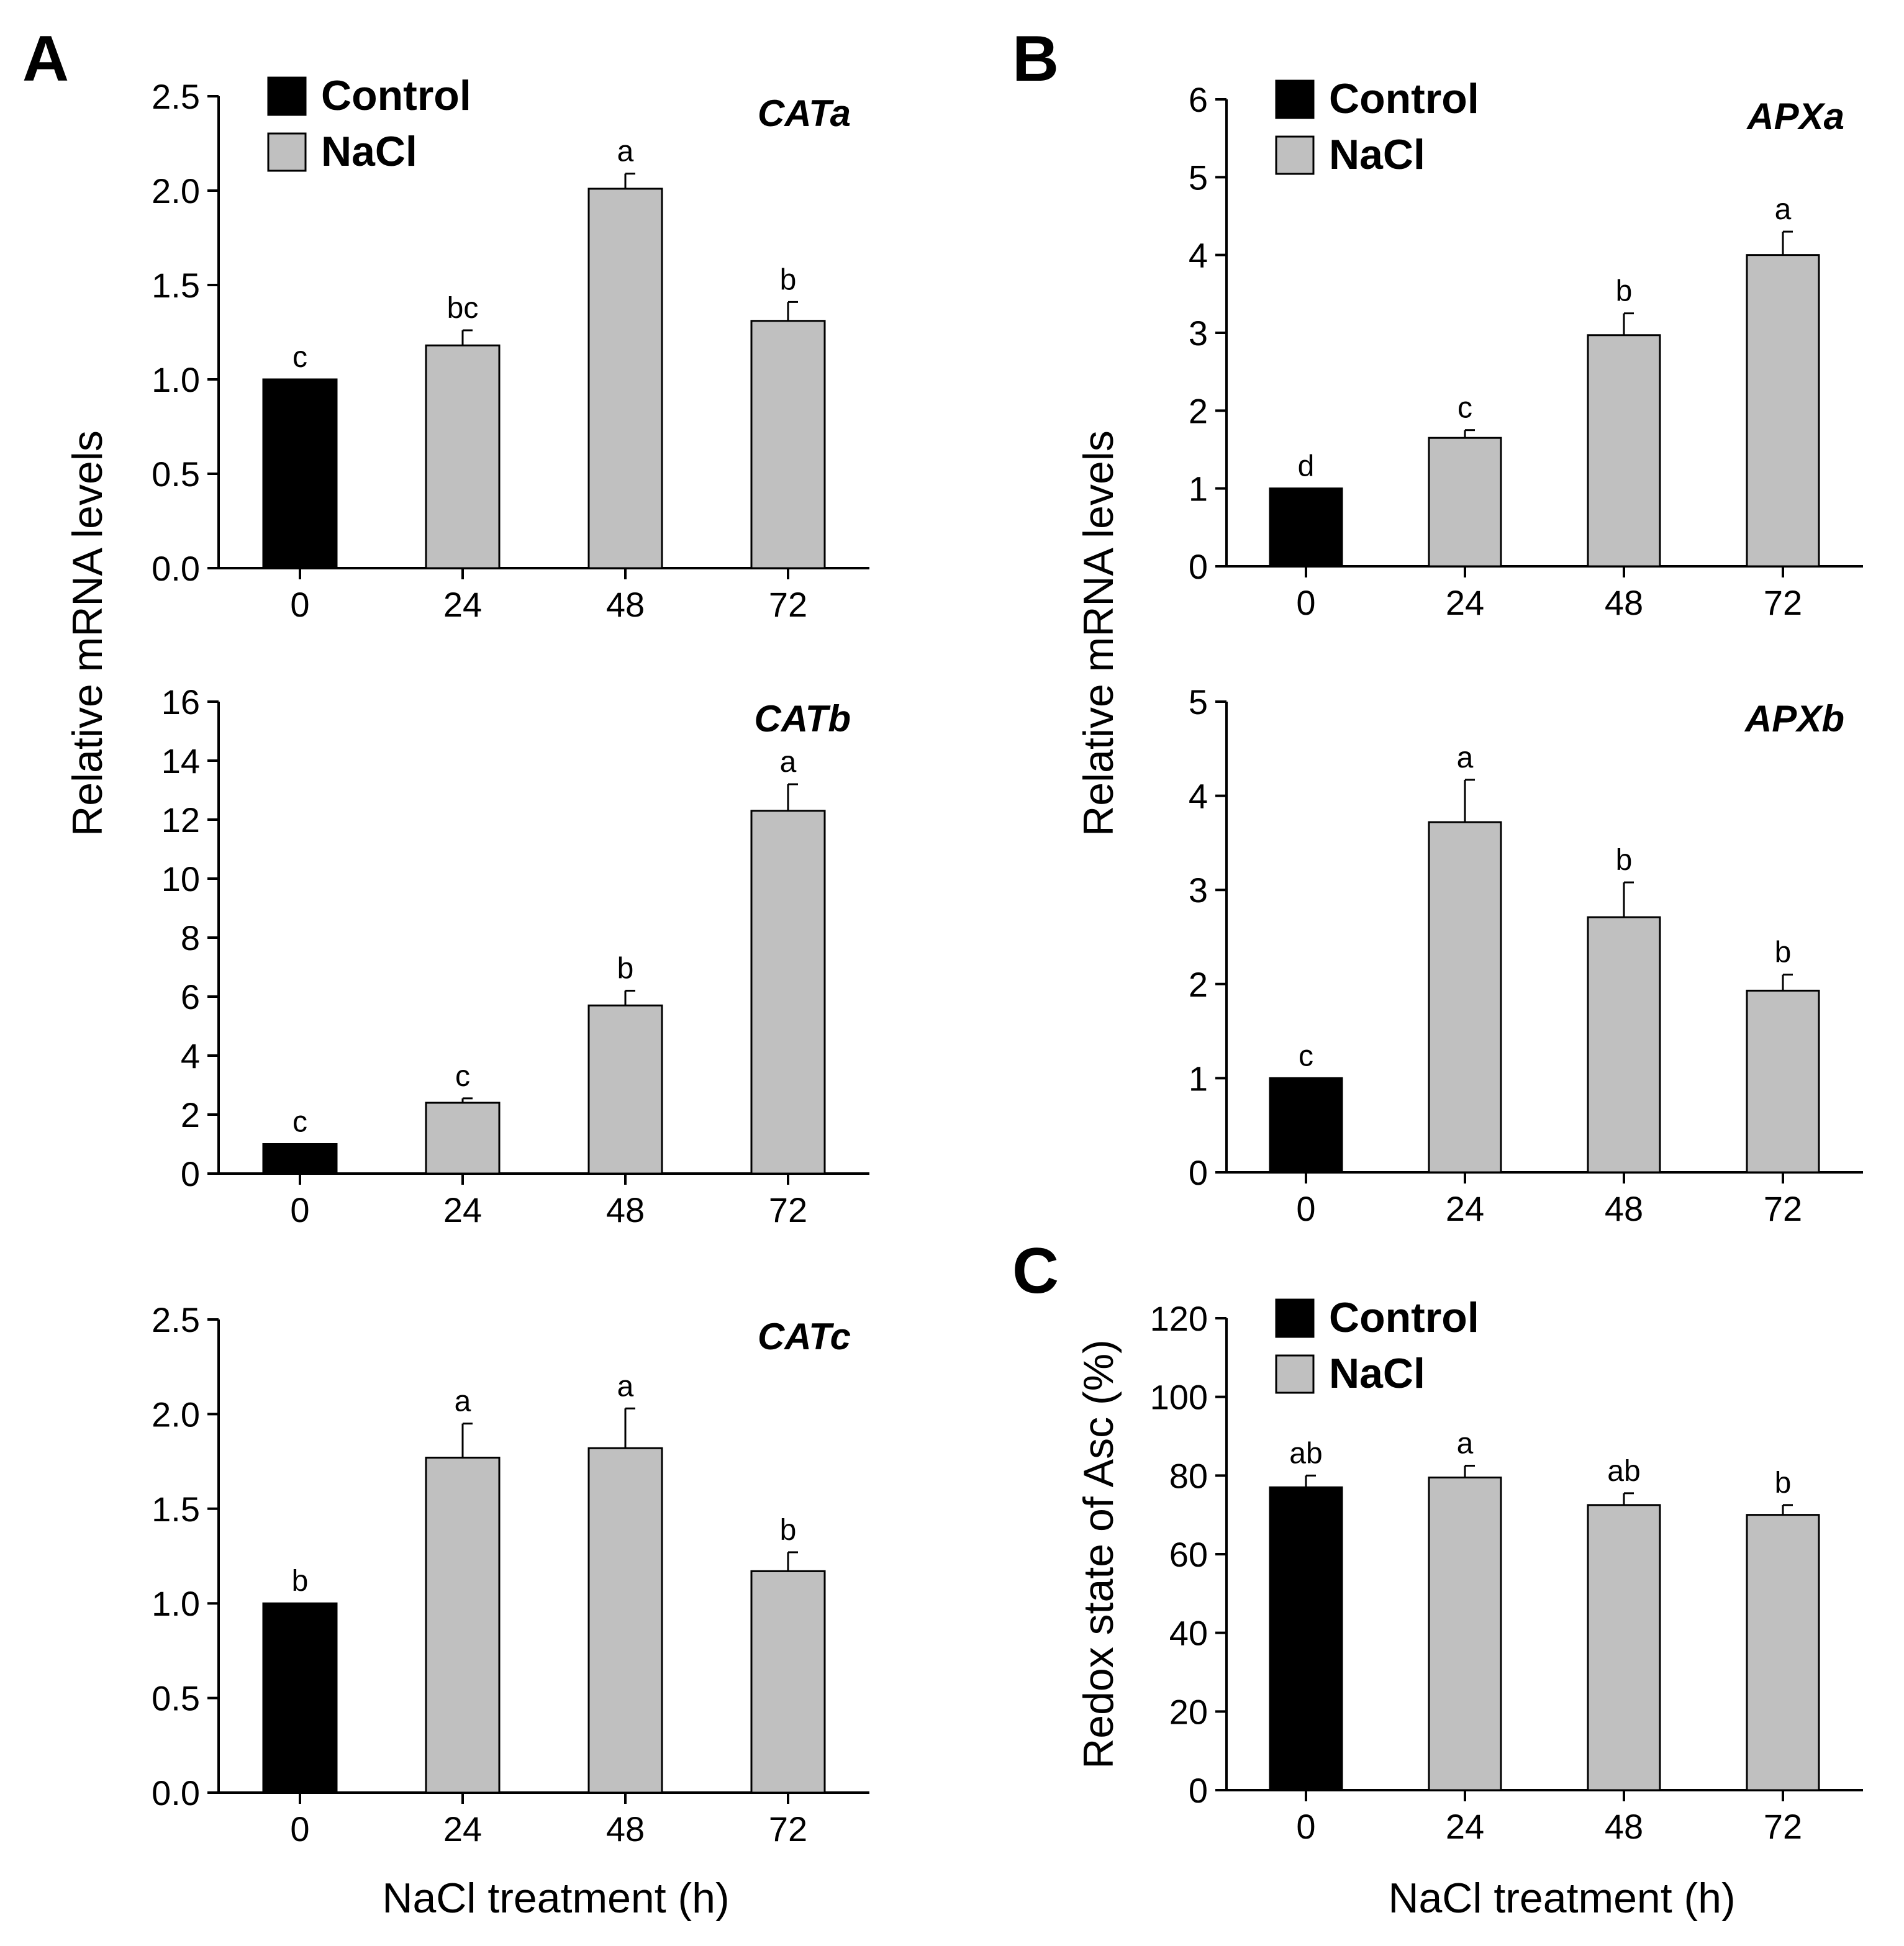 The image size is (1904, 1946). Describe the element at coordinates (1188, 1633) in the screenshot. I see `y-tick-label: 40` at that location.